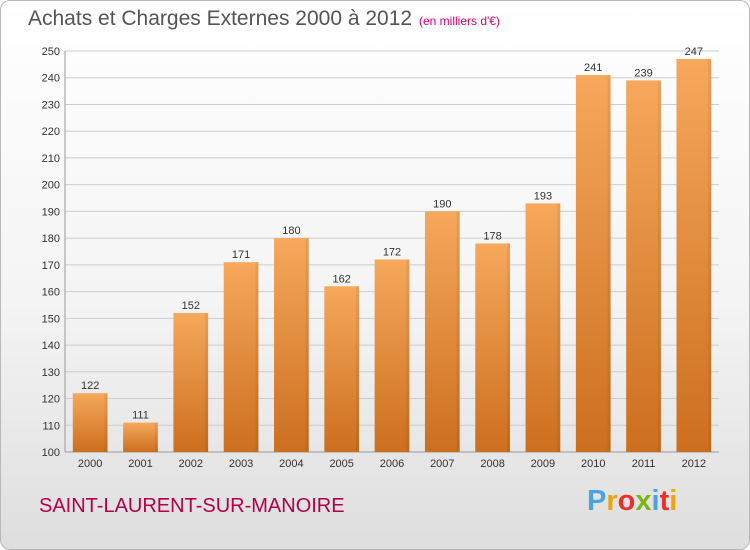  What do you see at coordinates (51, 186) in the screenshot?
I see `y-tick-label: 200` at bounding box center [51, 186].